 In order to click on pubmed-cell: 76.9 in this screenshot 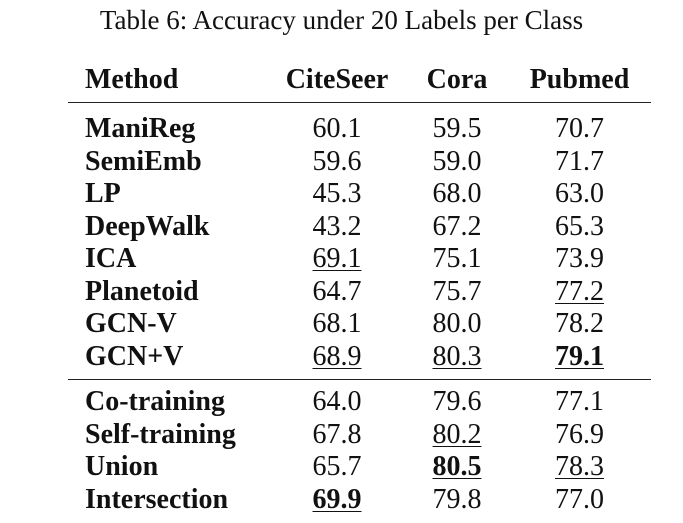, I will do `click(579, 434)`.